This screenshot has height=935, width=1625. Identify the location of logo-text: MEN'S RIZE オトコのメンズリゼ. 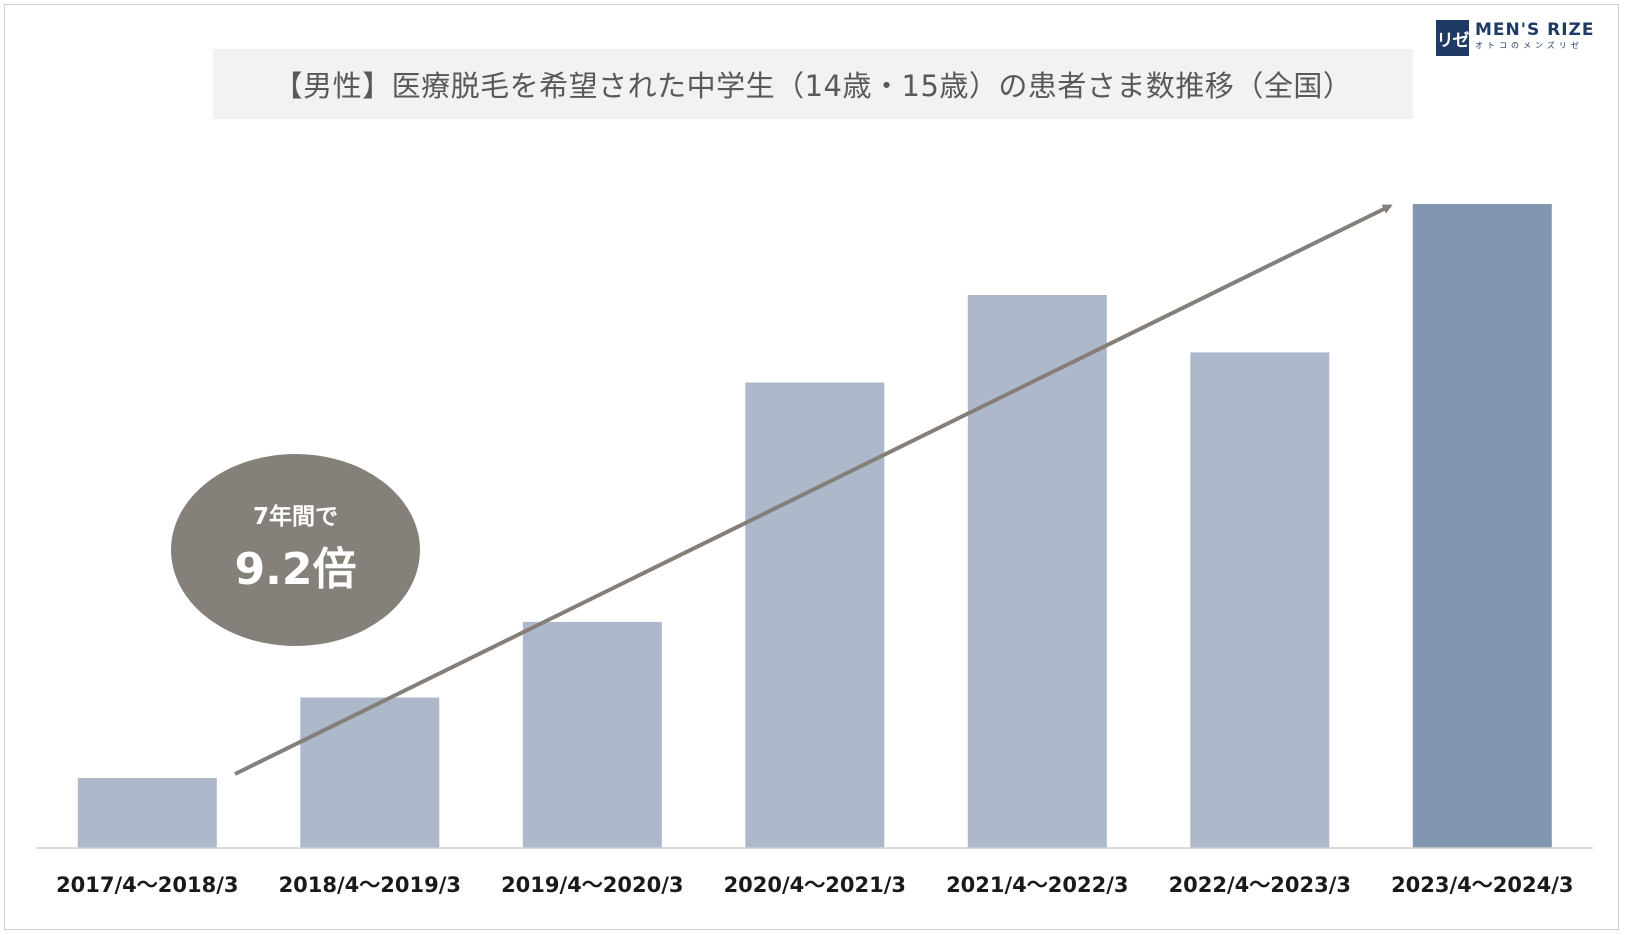
(1534, 36).